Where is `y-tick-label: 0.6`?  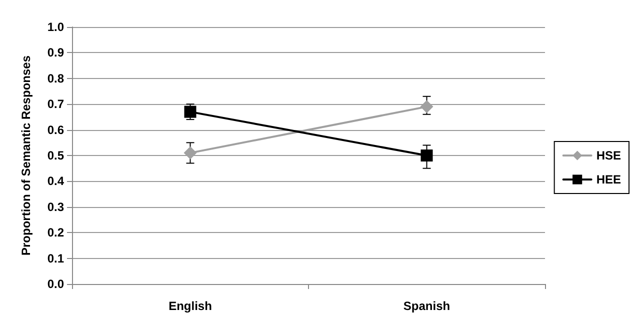
y-tick-label: 0.6 is located at coordinates (55, 129).